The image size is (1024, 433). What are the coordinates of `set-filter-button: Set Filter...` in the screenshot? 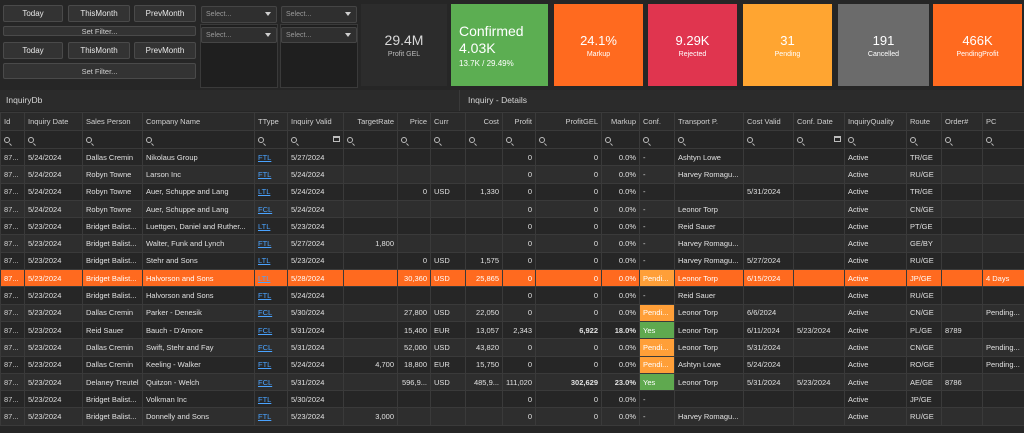 It's located at (99, 31).